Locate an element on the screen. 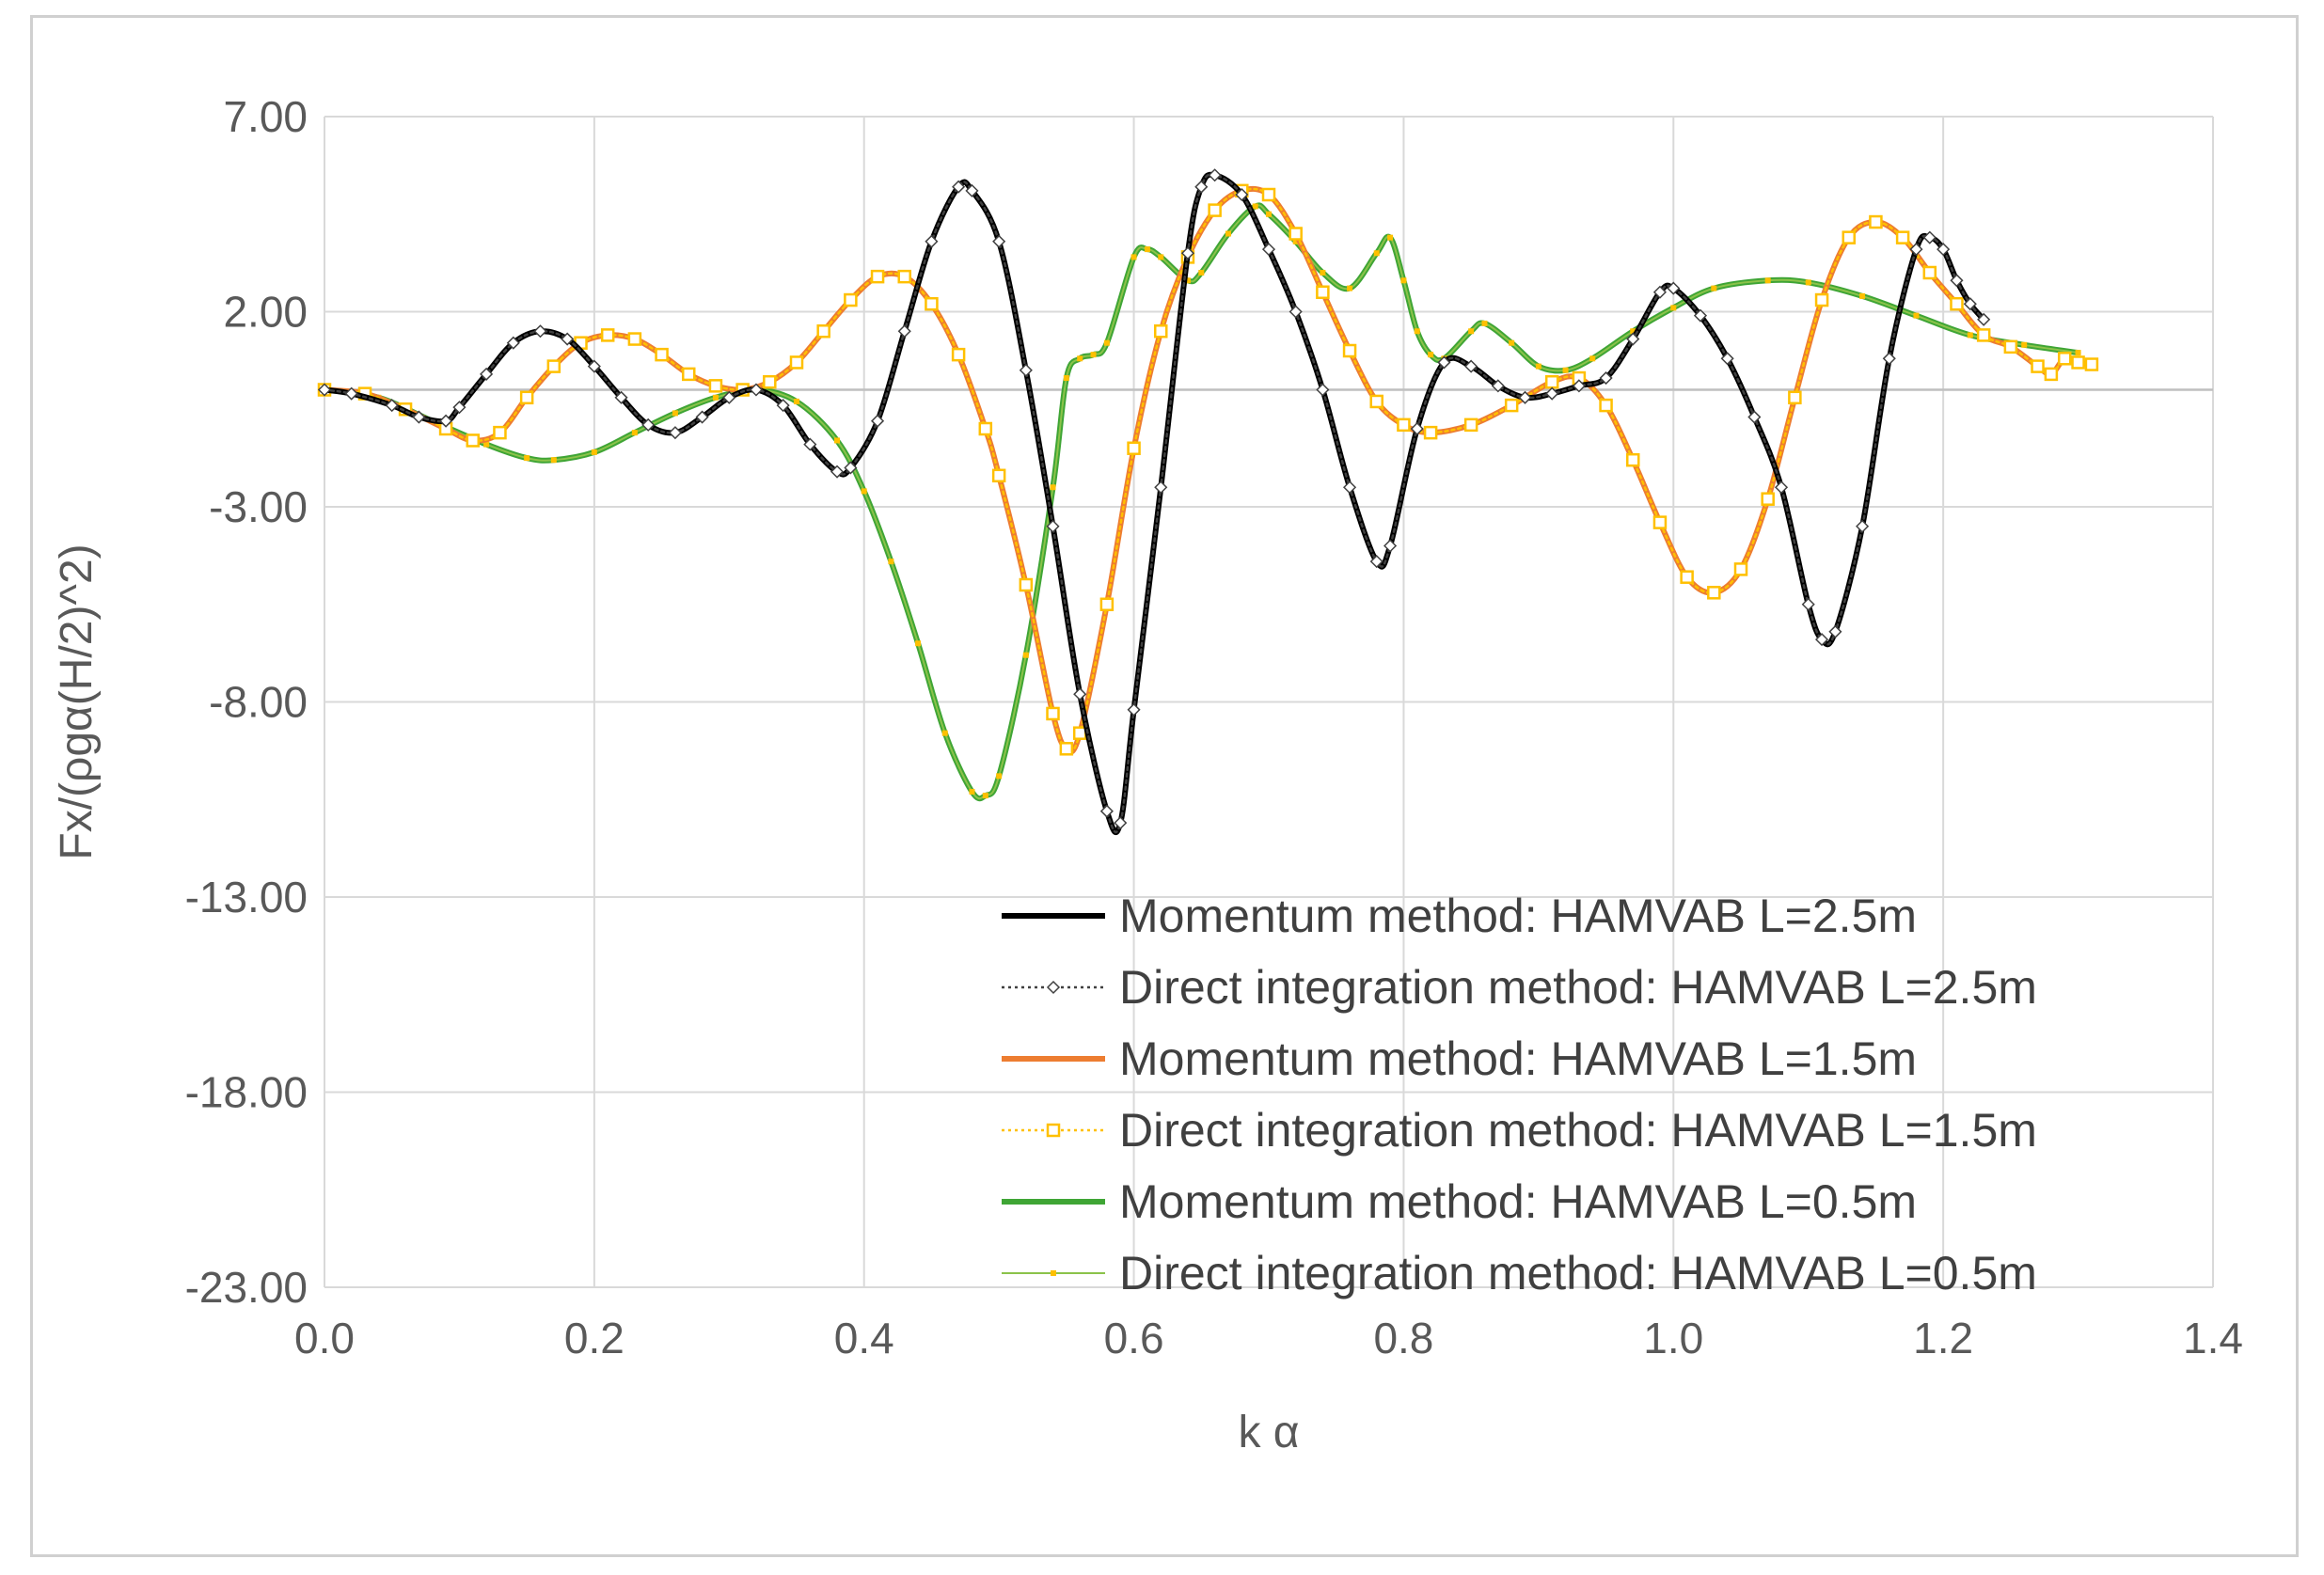 This screenshot has height=1575, width=2324. legend-label-0: Momentum method: HAMVAB L=2.5m is located at coordinates (1518, 916).